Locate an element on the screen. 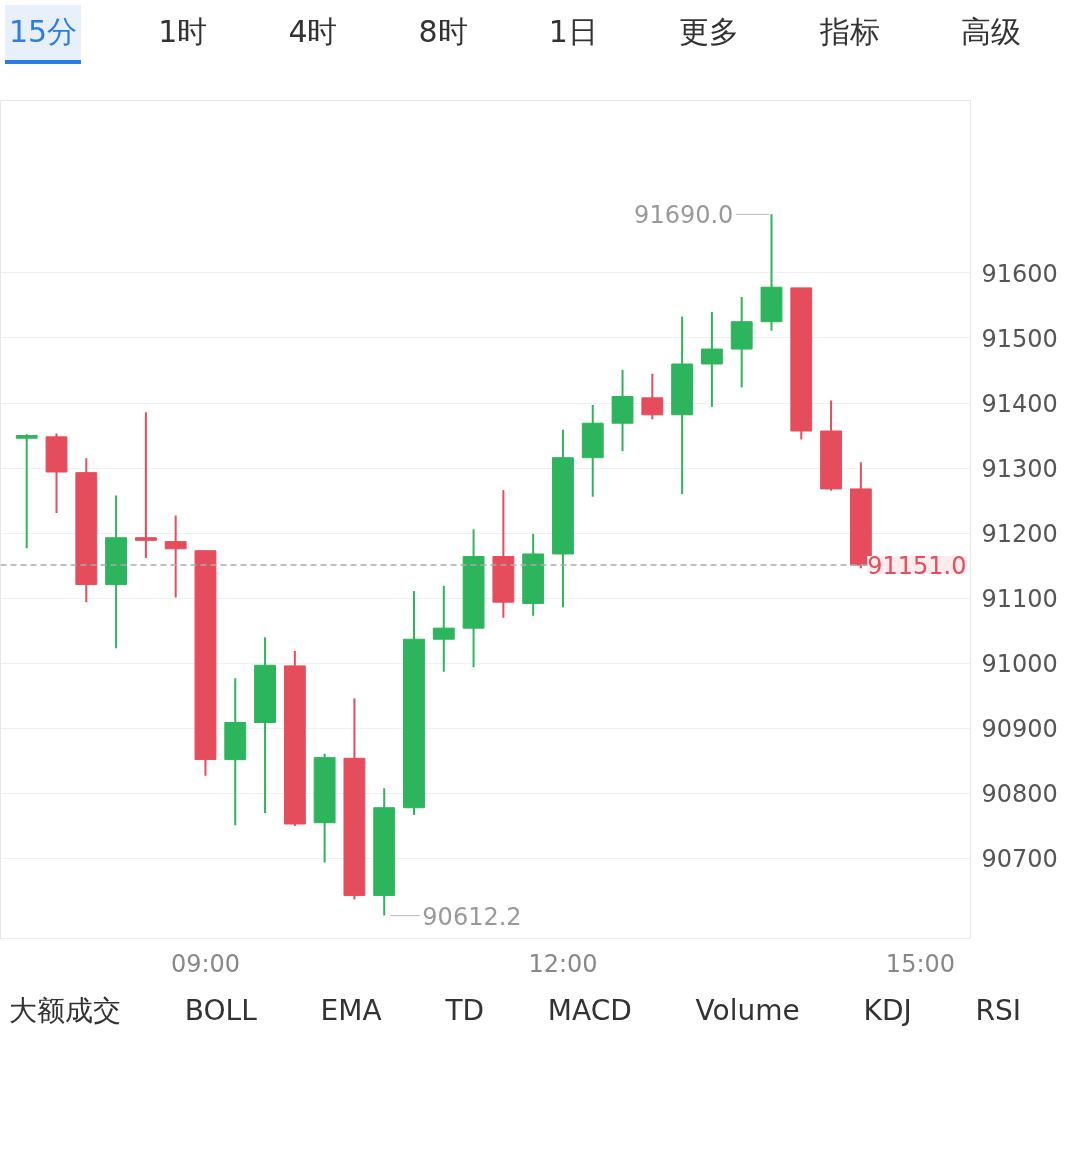 The height and width of the screenshot is (1153, 1080). text: 大额成交 BOLL EMA TD MACD Volume KDJ RSI is located at coordinates (515, 1010).